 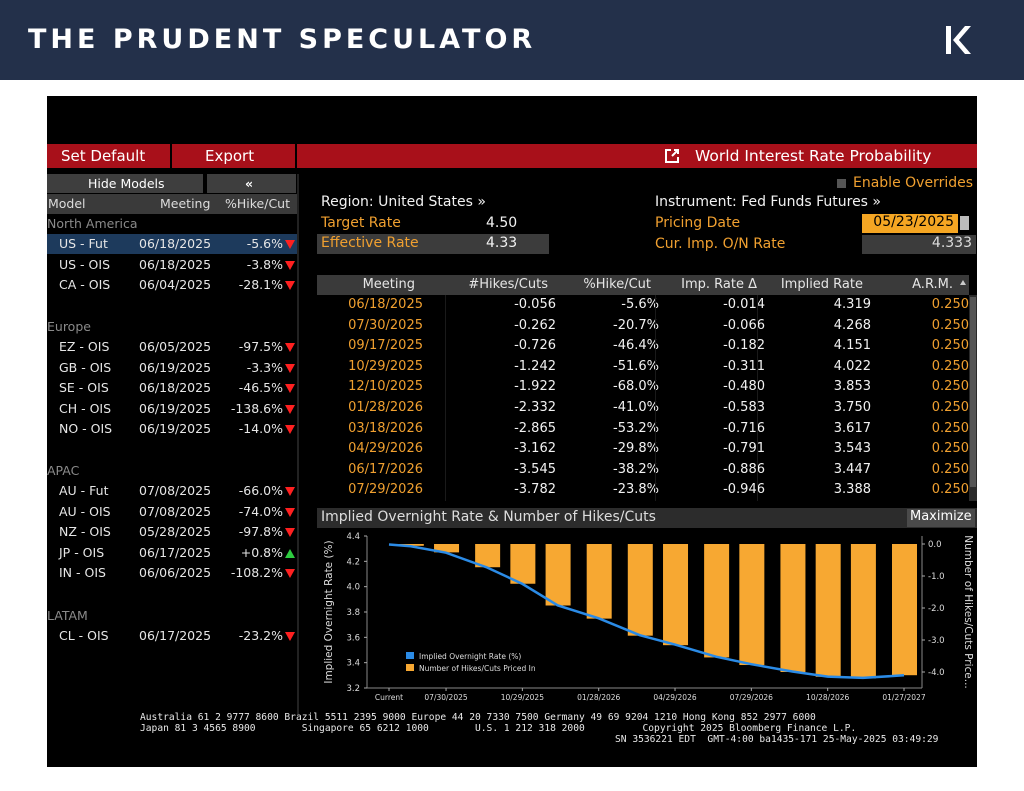 What do you see at coordinates (175, 532) in the screenshot?
I see `model-meeting-date: 05/28/2025` at bounding box center [175, 532].